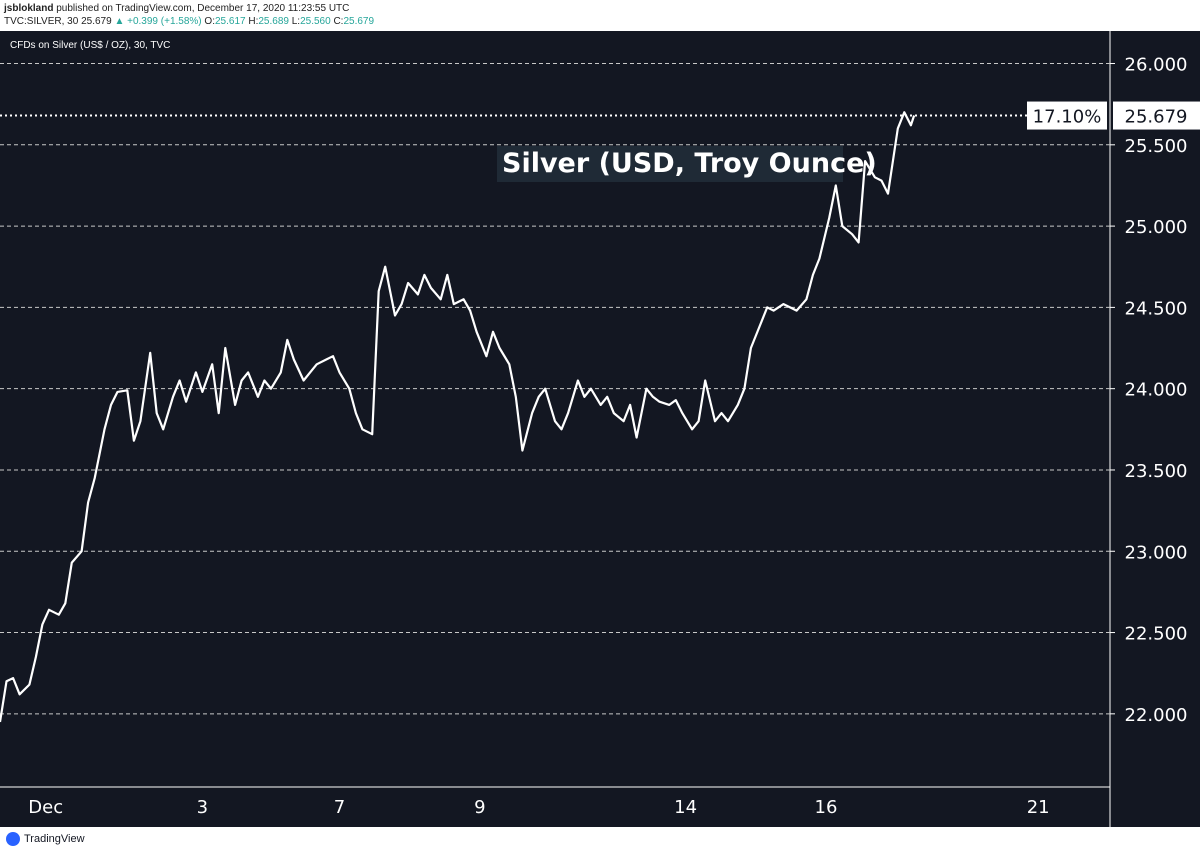 The height and width of the screenshot is (853, 1200). I want to click on open-label: O:, so click(209, 21).